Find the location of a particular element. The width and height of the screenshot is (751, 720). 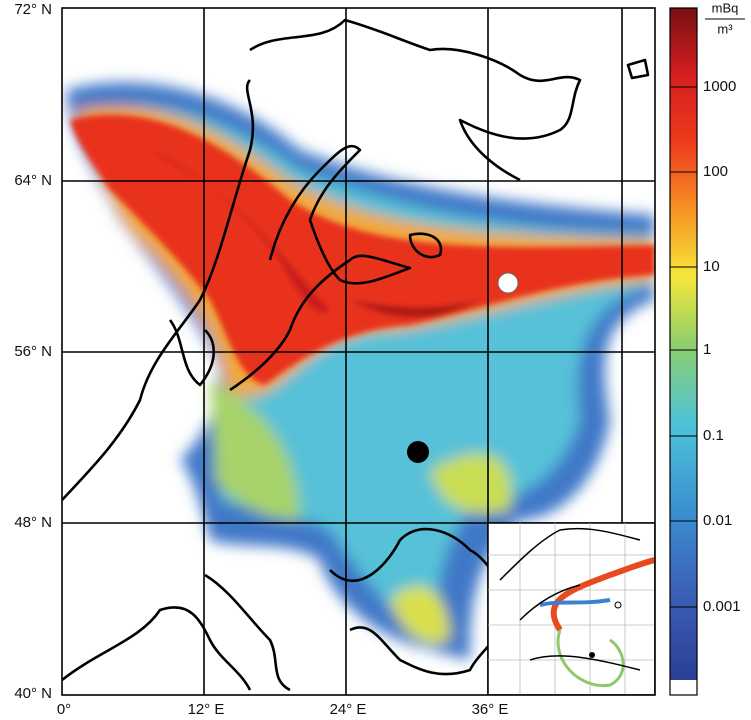

colorbar-label: 100 is located at coordinates (715, 171).